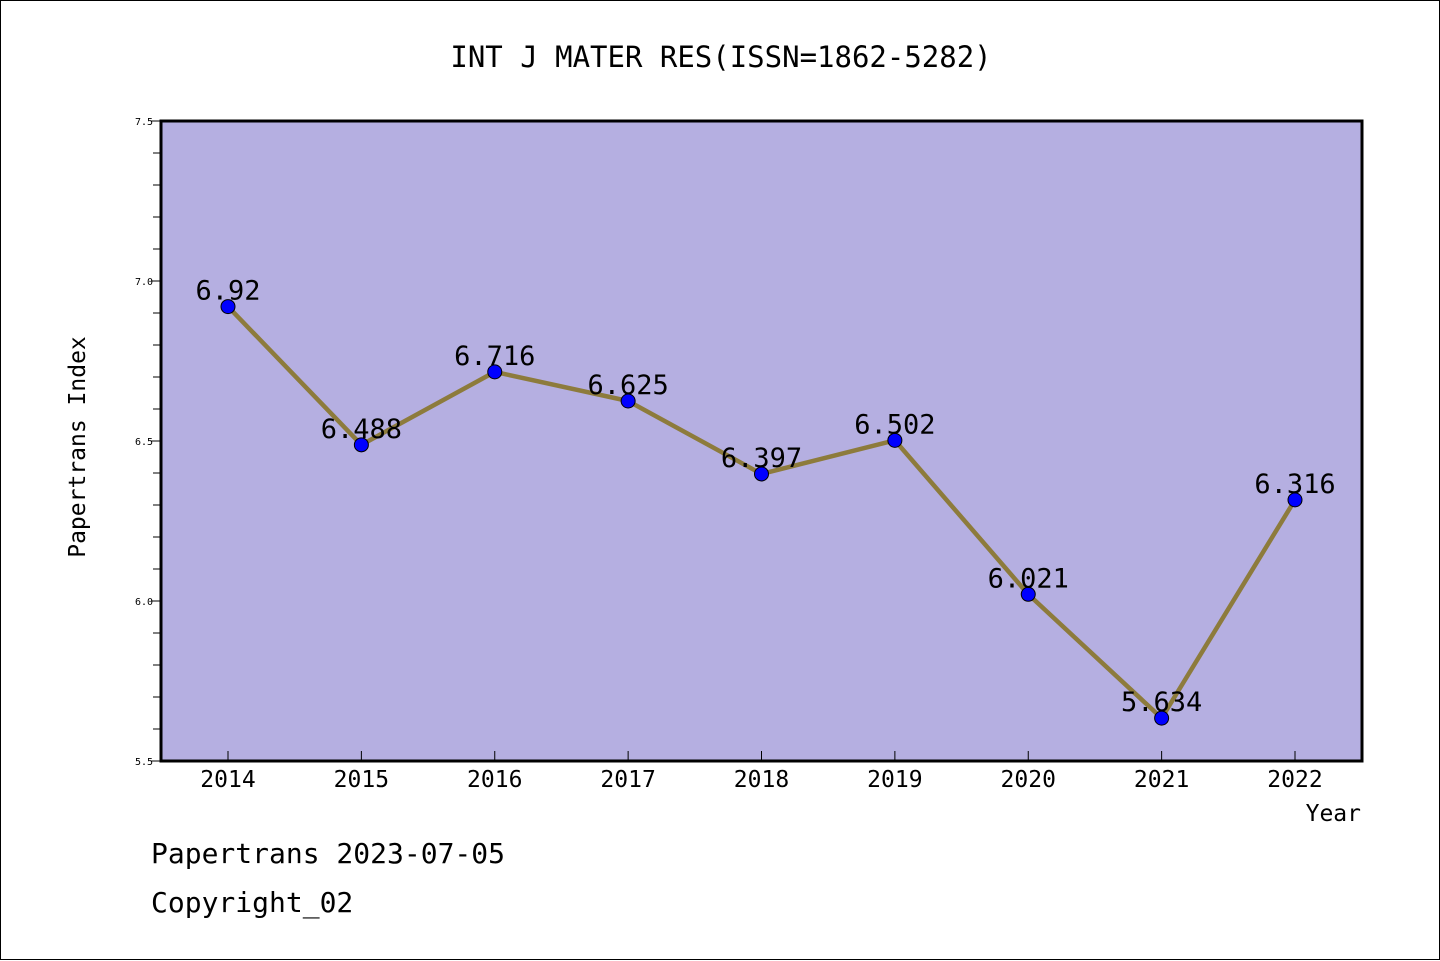 The width and height of the screenshot is (1440, 961). I want to click on x-tick-label: 2017, so click(627, 780).